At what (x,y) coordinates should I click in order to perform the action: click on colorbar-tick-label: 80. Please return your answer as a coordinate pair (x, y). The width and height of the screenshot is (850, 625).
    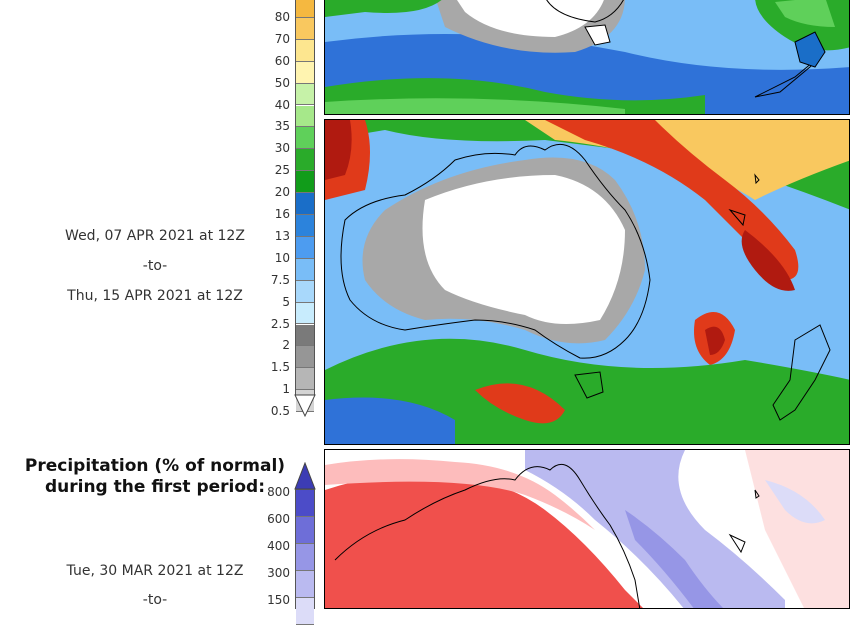
    Looking at the image, I should click on (282, 16).